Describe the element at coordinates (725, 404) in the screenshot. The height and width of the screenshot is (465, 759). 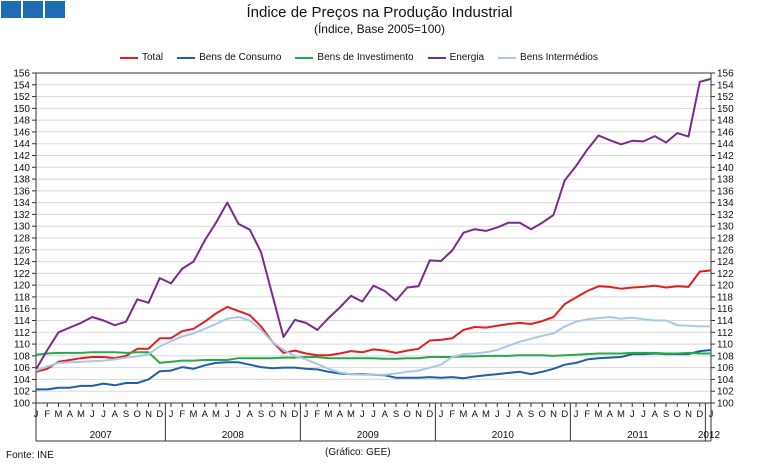
I see `y-tick-label-right: 100` at that location.